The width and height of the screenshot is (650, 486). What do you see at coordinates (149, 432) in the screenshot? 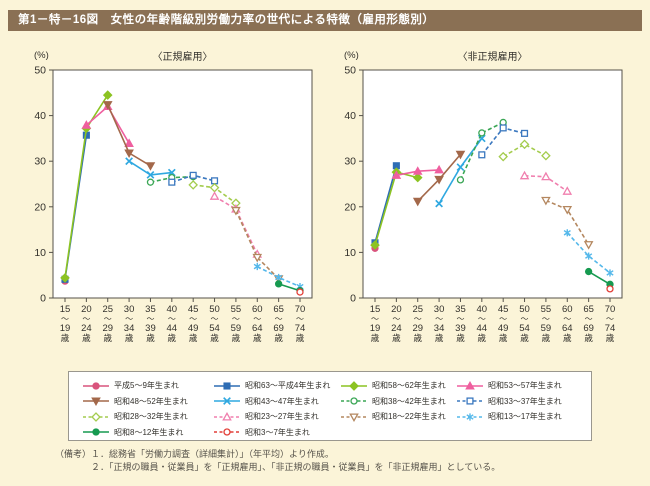
I see `legend-label: 昭和8～12年生まれ` at bounding box center [149, 432].